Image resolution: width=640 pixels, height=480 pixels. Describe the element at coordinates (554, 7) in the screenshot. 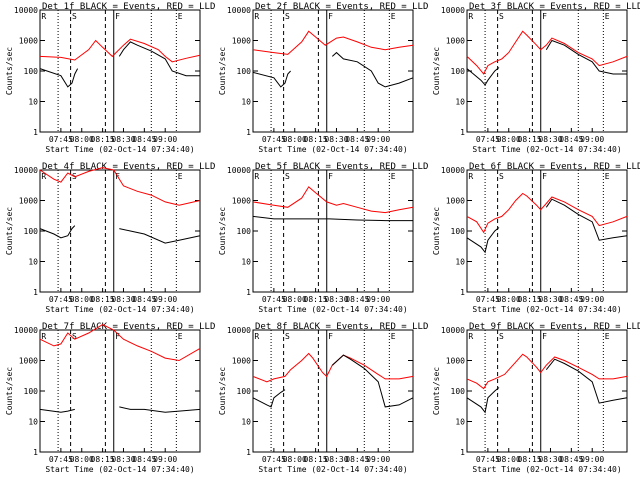

I see `panel-title: Det 3f BLACK = Events, RED = LLD` at that location.